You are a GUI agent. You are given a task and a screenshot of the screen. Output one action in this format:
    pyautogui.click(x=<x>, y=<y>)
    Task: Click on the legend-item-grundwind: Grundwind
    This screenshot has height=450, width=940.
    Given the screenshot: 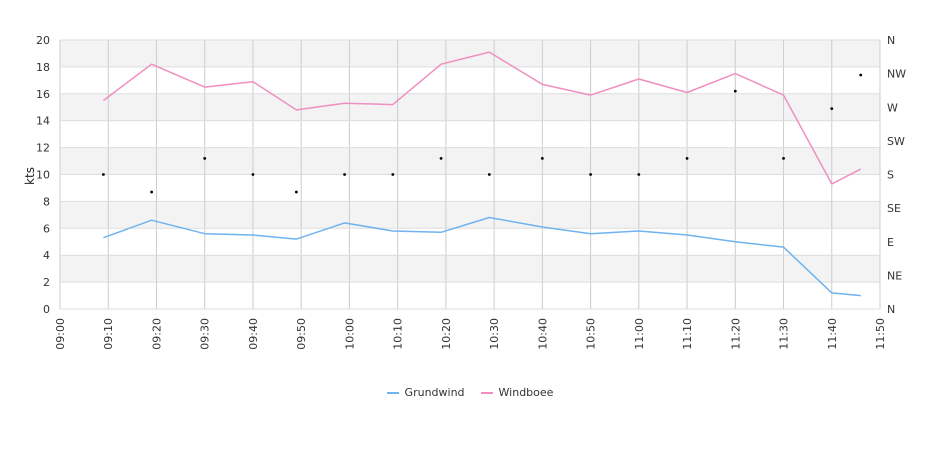 What is the action you would take?
    pyautogui.click(x=425, y=392)
    